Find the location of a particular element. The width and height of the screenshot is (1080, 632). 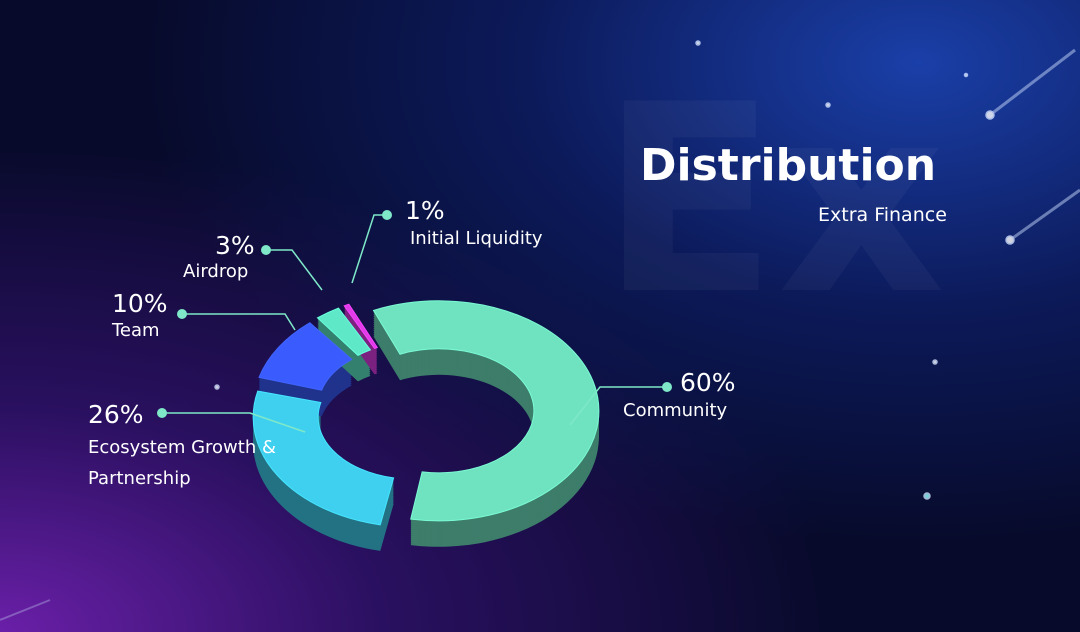

value-label: 60% is located at coordinates (708, 382).